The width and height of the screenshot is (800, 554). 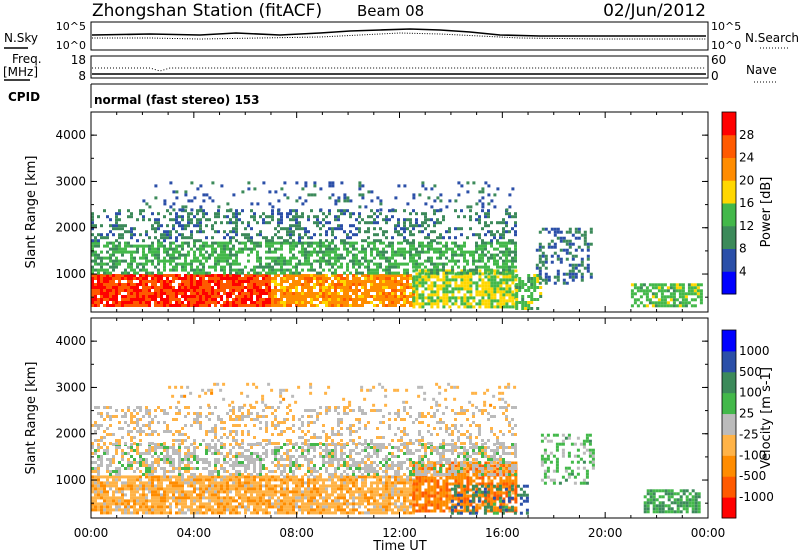 What do you see at coordinates (772, 38) in the screenshot?
I see `nsearch-label: N.Search` at bounding box center [772, 38].